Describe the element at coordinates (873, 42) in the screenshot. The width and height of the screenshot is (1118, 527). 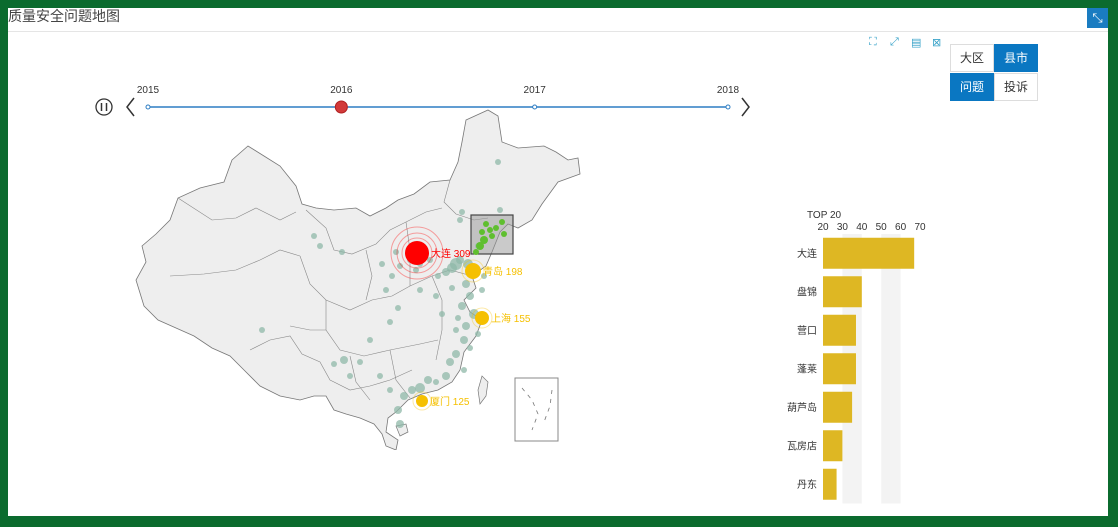
I see `zoom-select-icon: ⛶` at that location.